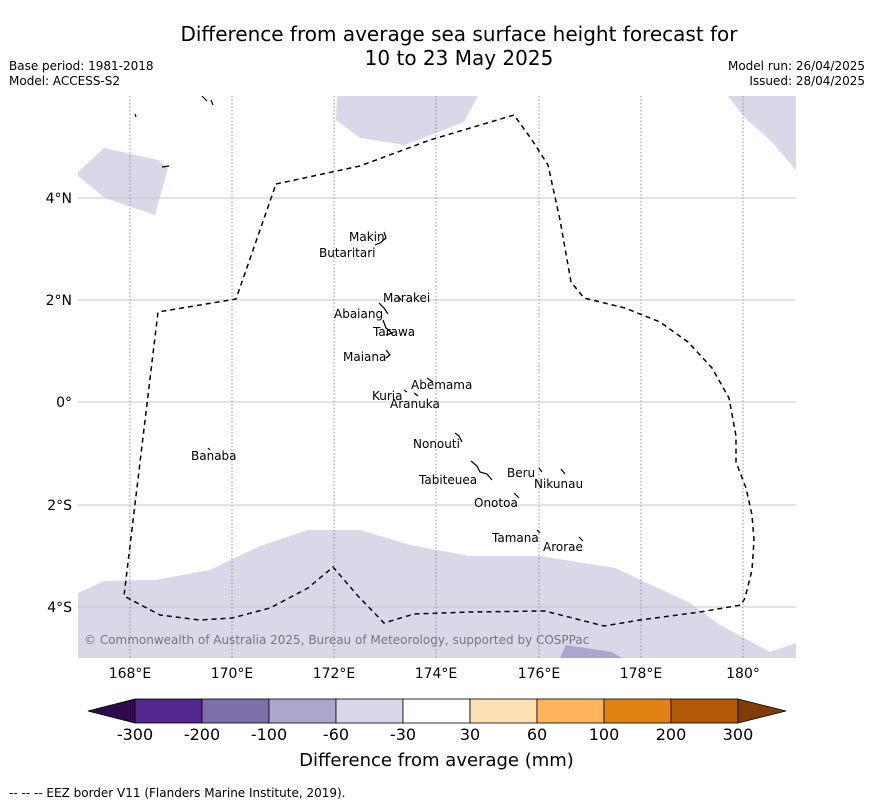  What do you see at coordinates (470, 734) in the screenshot?
I see `colorbar-tick-label: 30` at bounding box center [470, 734].